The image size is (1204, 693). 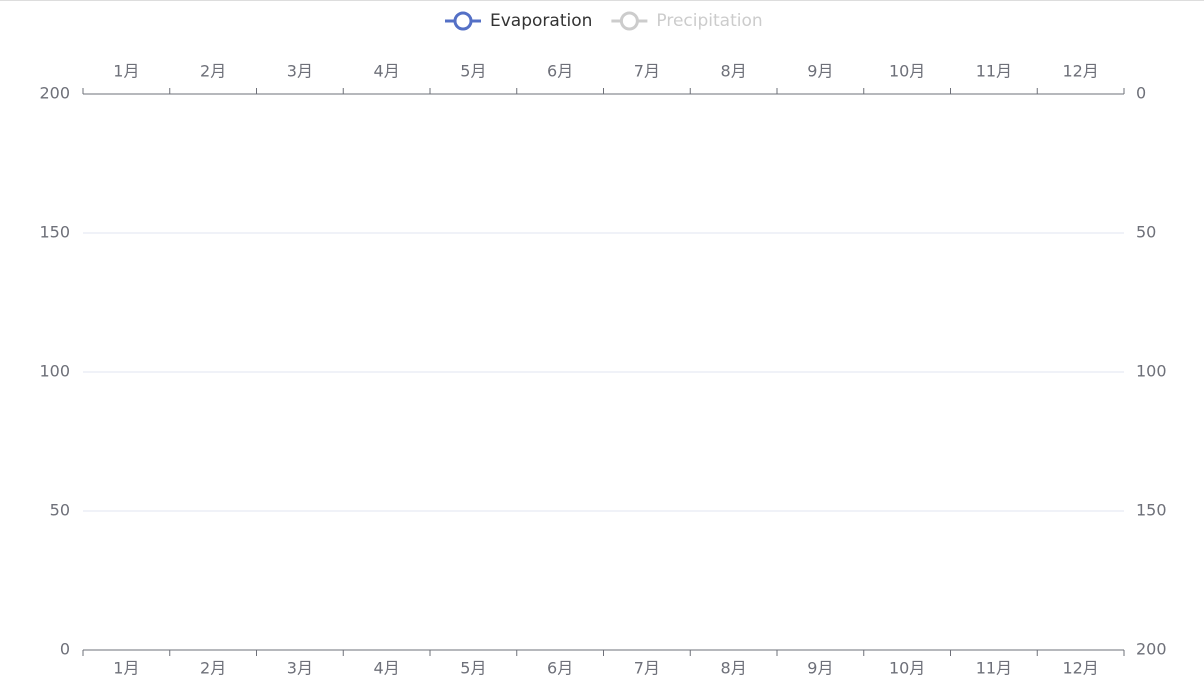 I want to click on x-tick-label-top: 4月, so click(x=387, y=71).